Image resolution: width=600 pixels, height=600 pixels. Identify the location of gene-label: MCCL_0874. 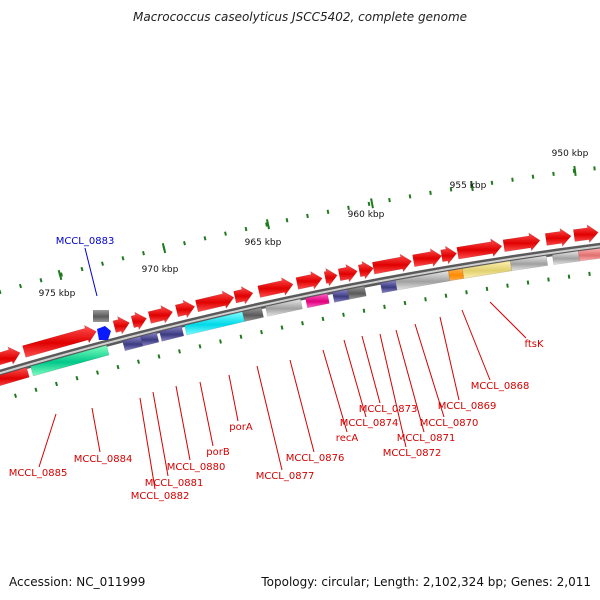
(369, 423).